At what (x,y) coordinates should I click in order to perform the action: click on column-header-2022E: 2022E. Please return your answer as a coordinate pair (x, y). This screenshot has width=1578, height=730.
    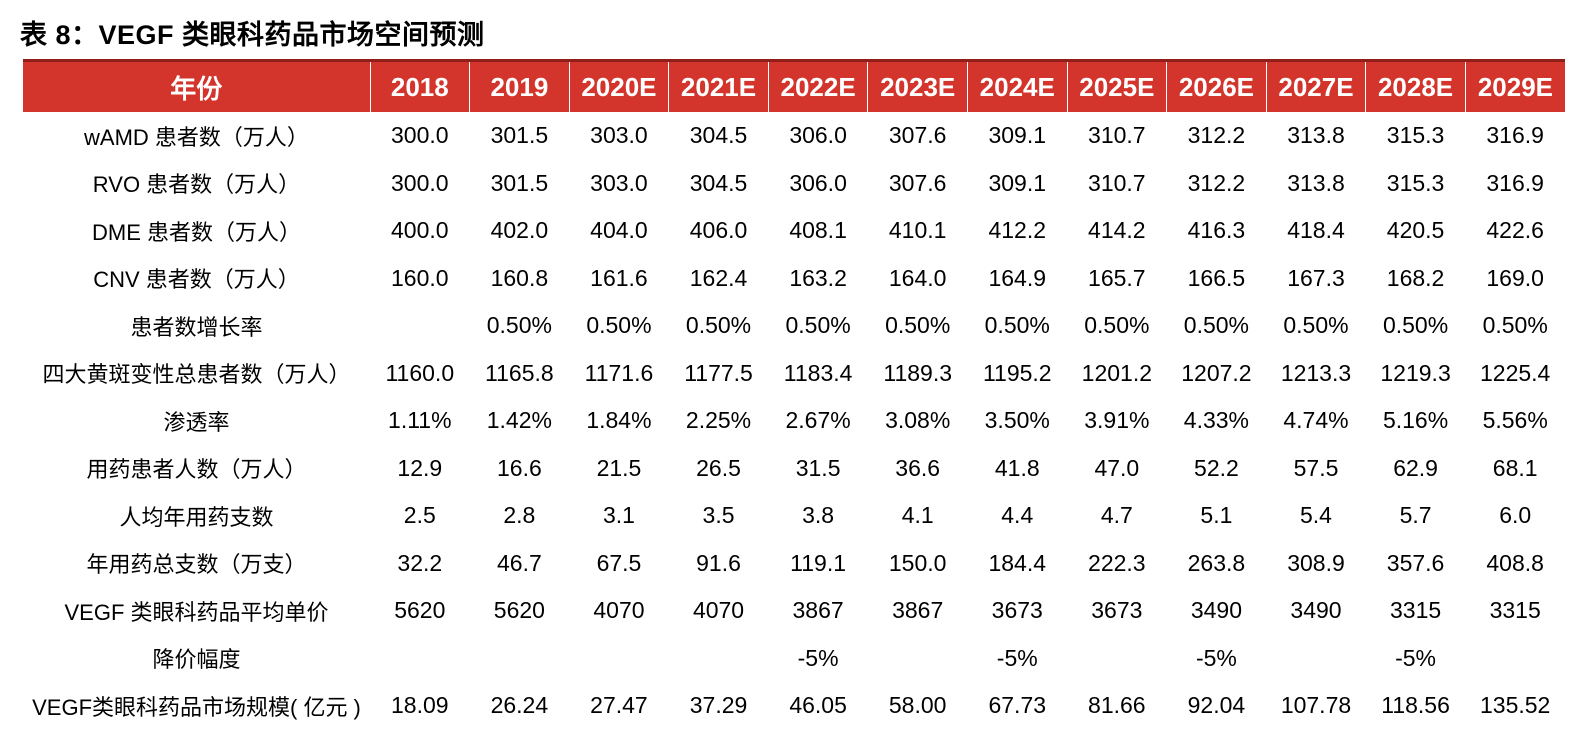
    Looking at the image, I should click on (817, 85).